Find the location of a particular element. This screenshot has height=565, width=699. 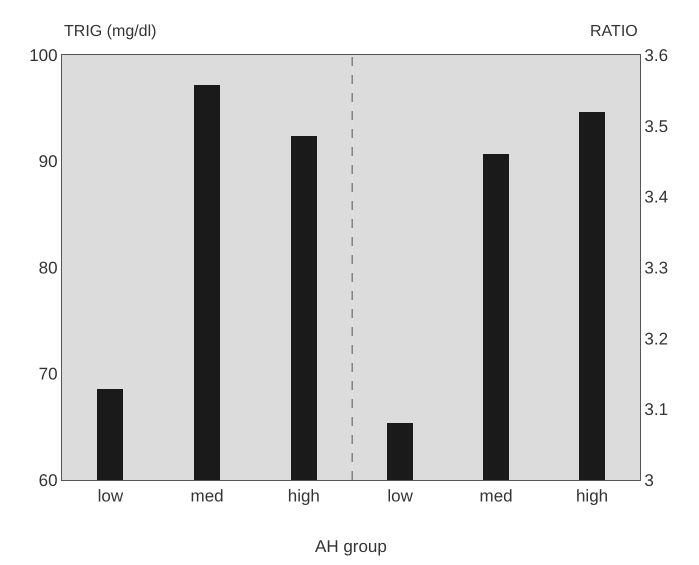

y-tick-label: 70 is located at coordinates (48, 374).